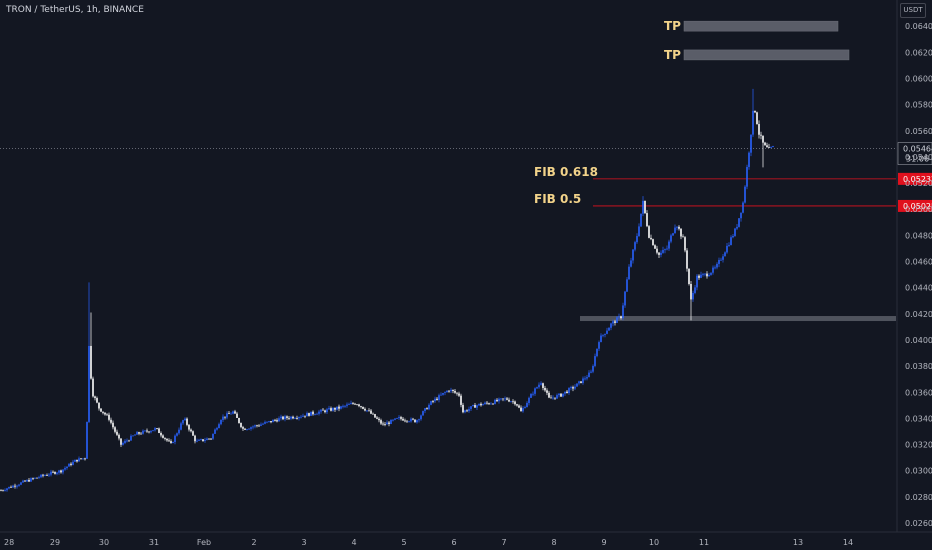 The image size is (932, 550). I want to click on x-tick-label: 30, so click(104, 542).